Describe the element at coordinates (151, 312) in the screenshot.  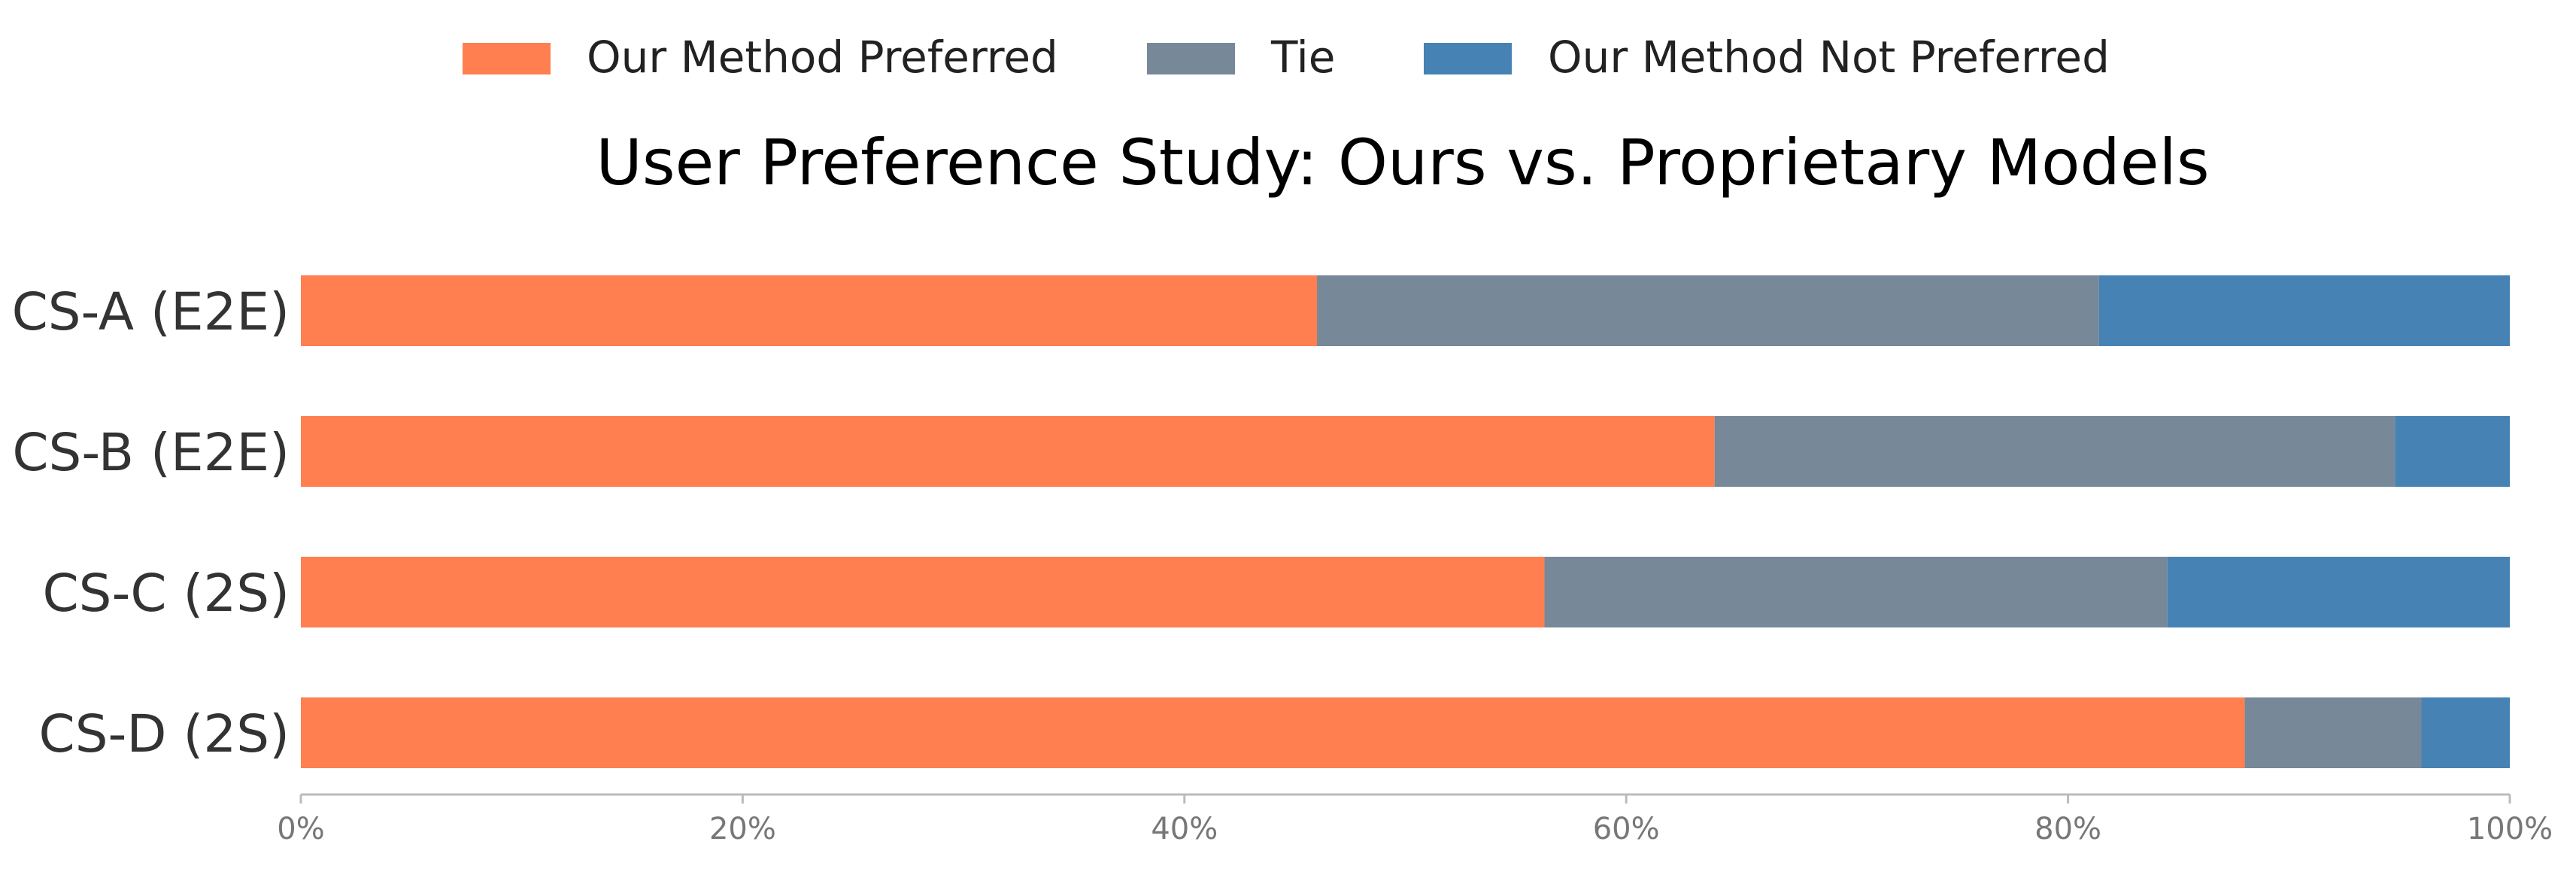
I see `y-tick-label: CS-A (E2E)` at that location.